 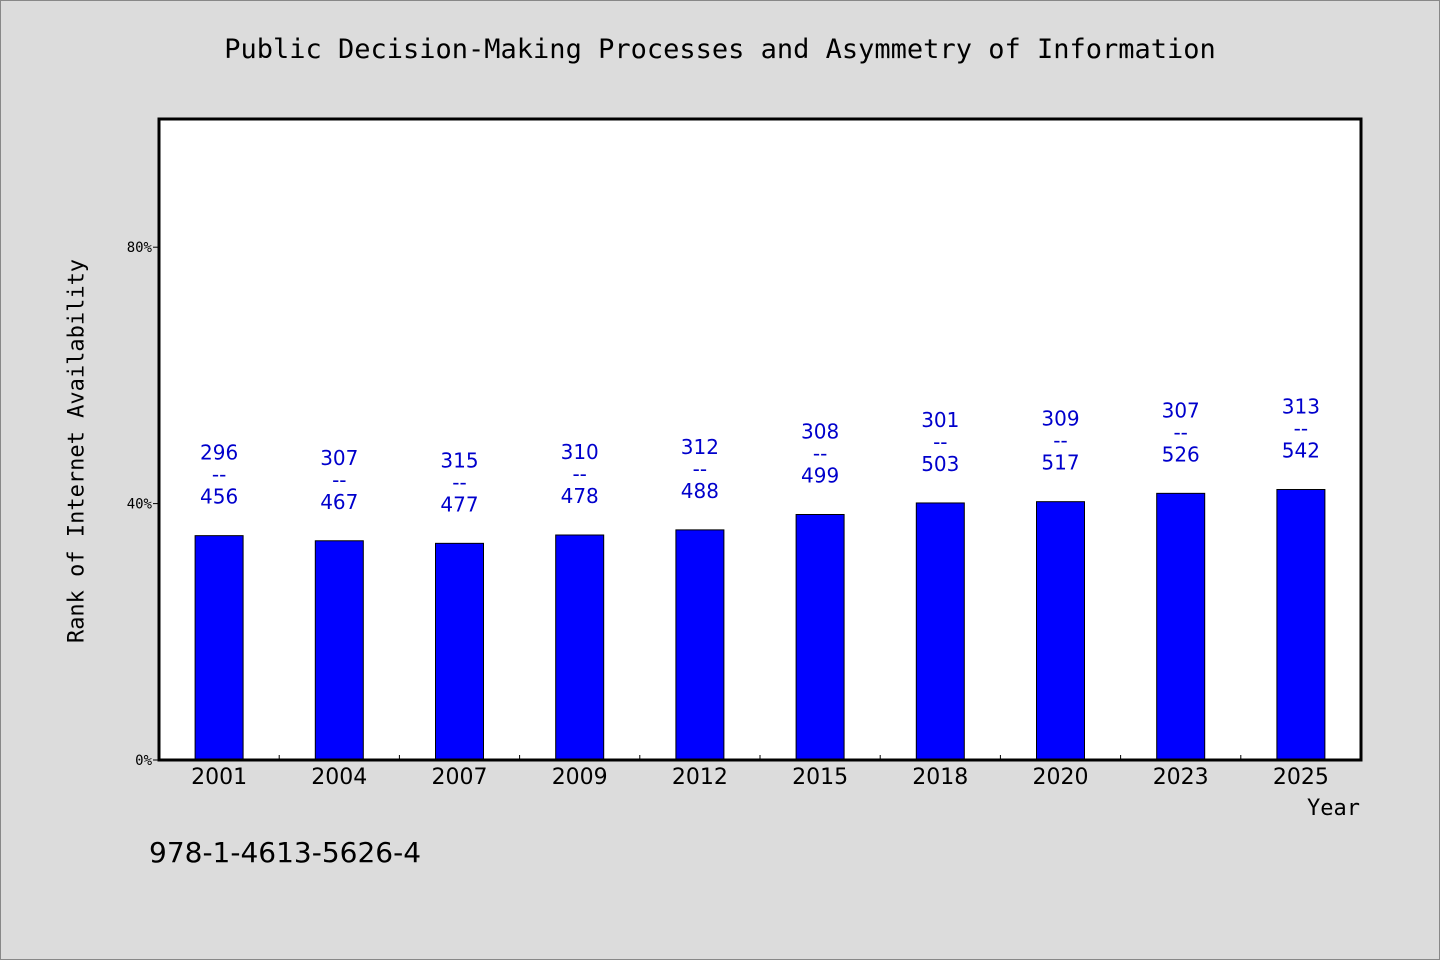 I want to click on x-tick-label: 2023, so click(x=1181, y=777).